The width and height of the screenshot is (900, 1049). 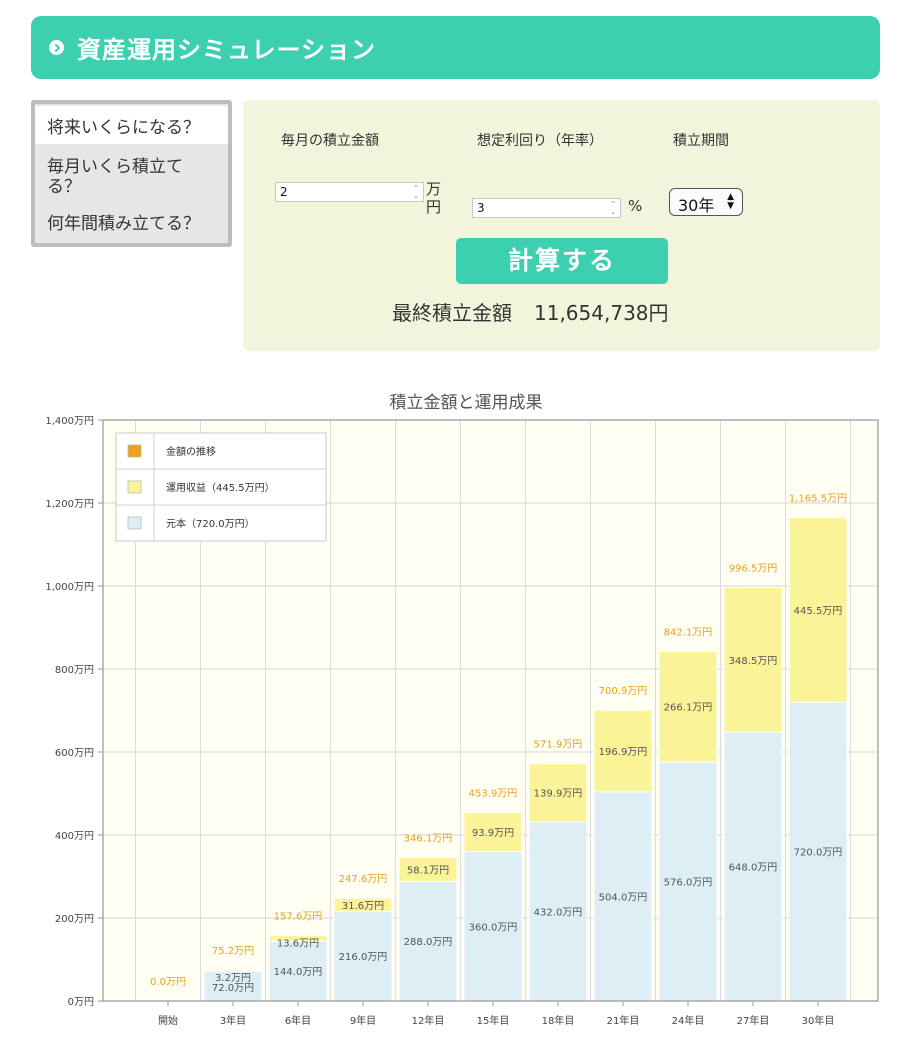 I want to click on total-value-label: 571.9万円, so click(x=558, y=745).